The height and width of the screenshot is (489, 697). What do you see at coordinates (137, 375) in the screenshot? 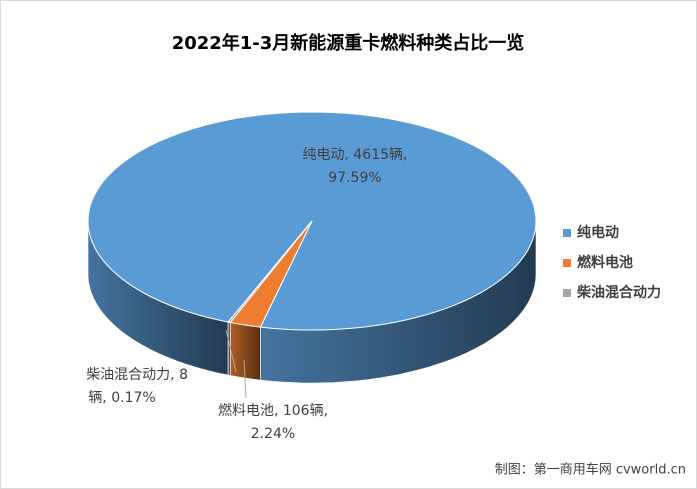
I see `data-label: 柴油混合动力, 8` at bounding box center [137, 375].